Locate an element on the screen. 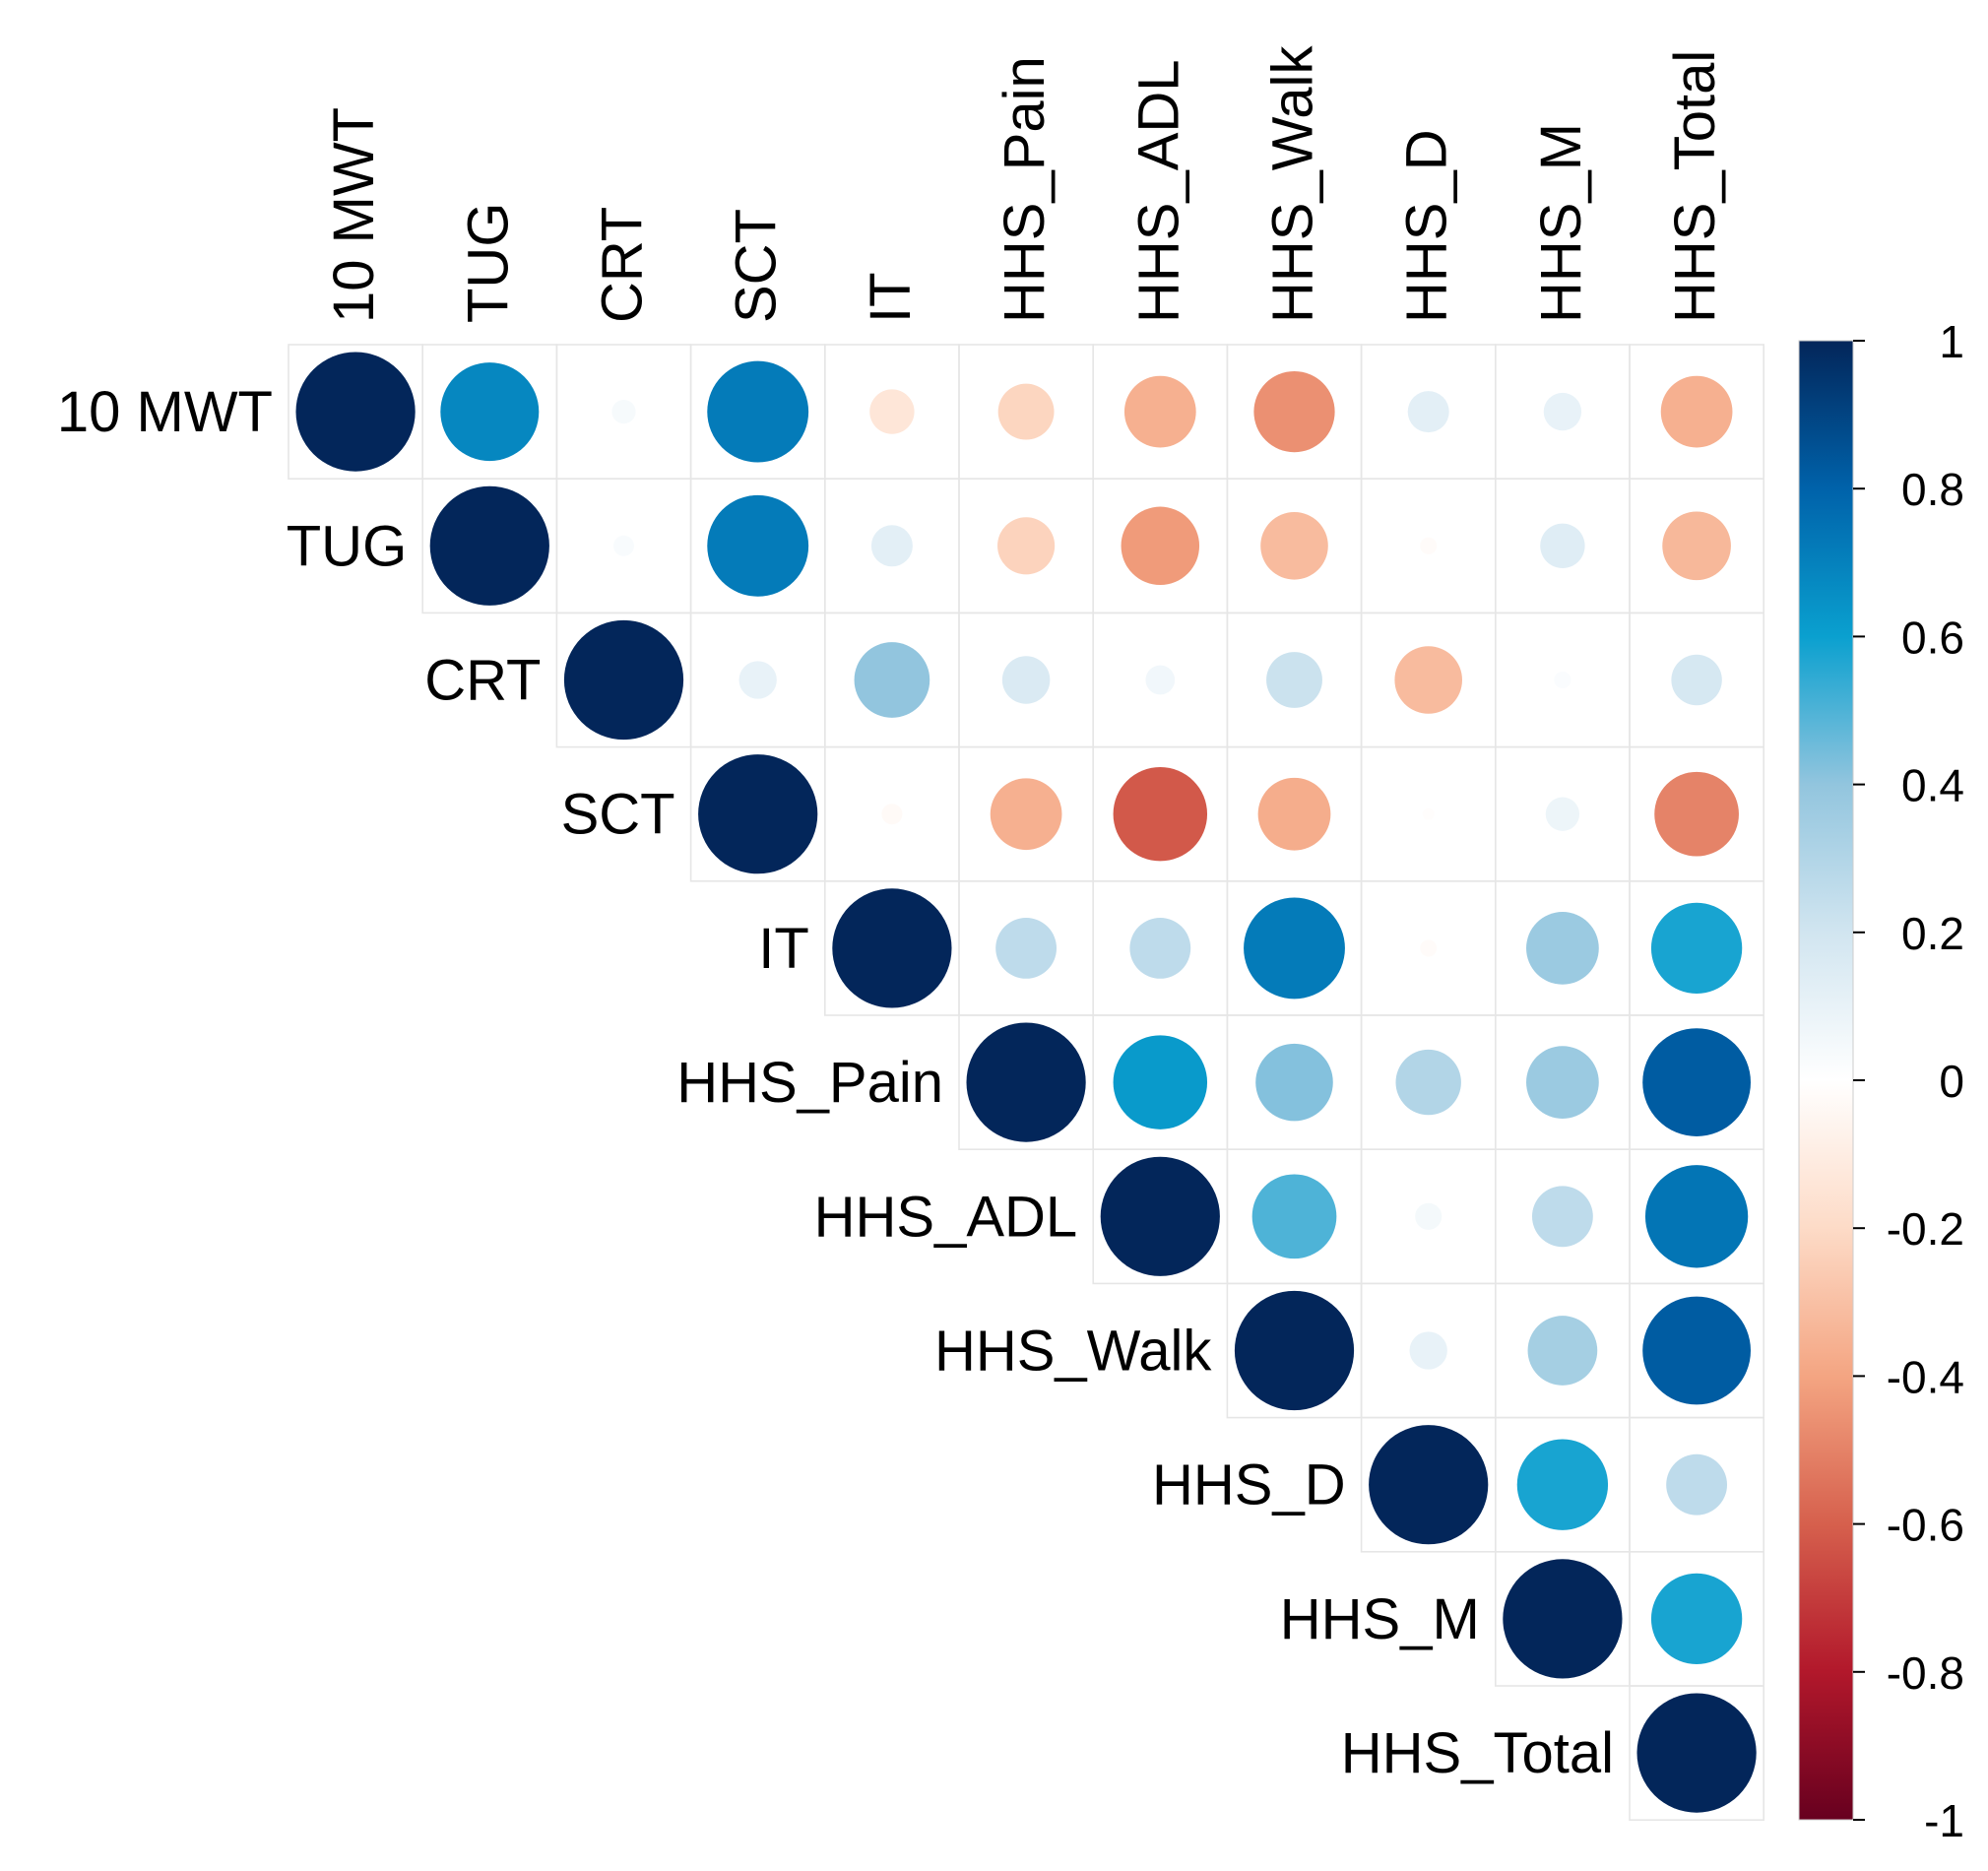  corr-circle-hhs-pain-hhs-walk is located at coordinates (1294, 1082).